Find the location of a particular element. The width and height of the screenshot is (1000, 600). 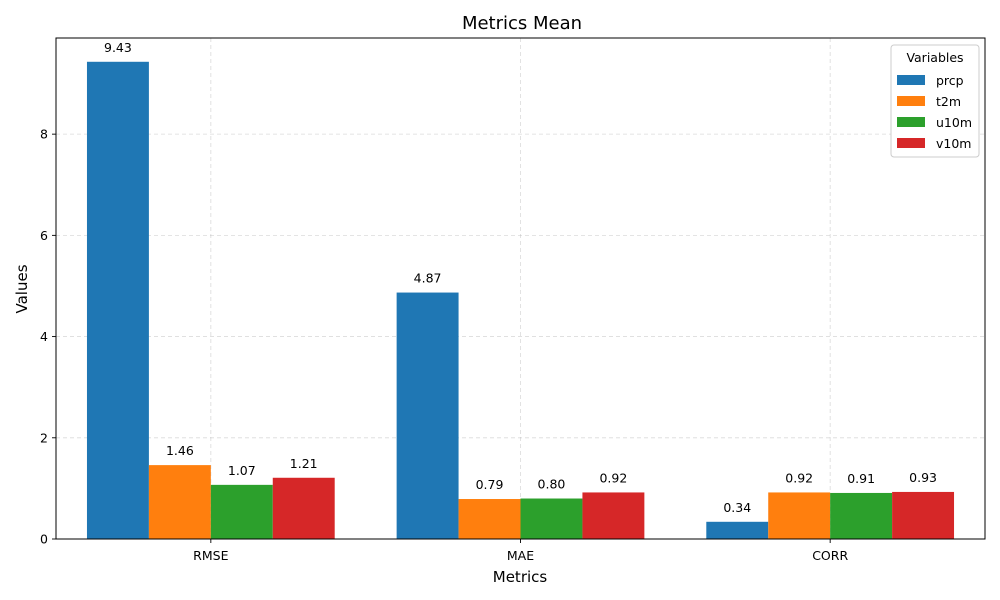

y-tick-label: 0 is located at coordinates (44, 539).